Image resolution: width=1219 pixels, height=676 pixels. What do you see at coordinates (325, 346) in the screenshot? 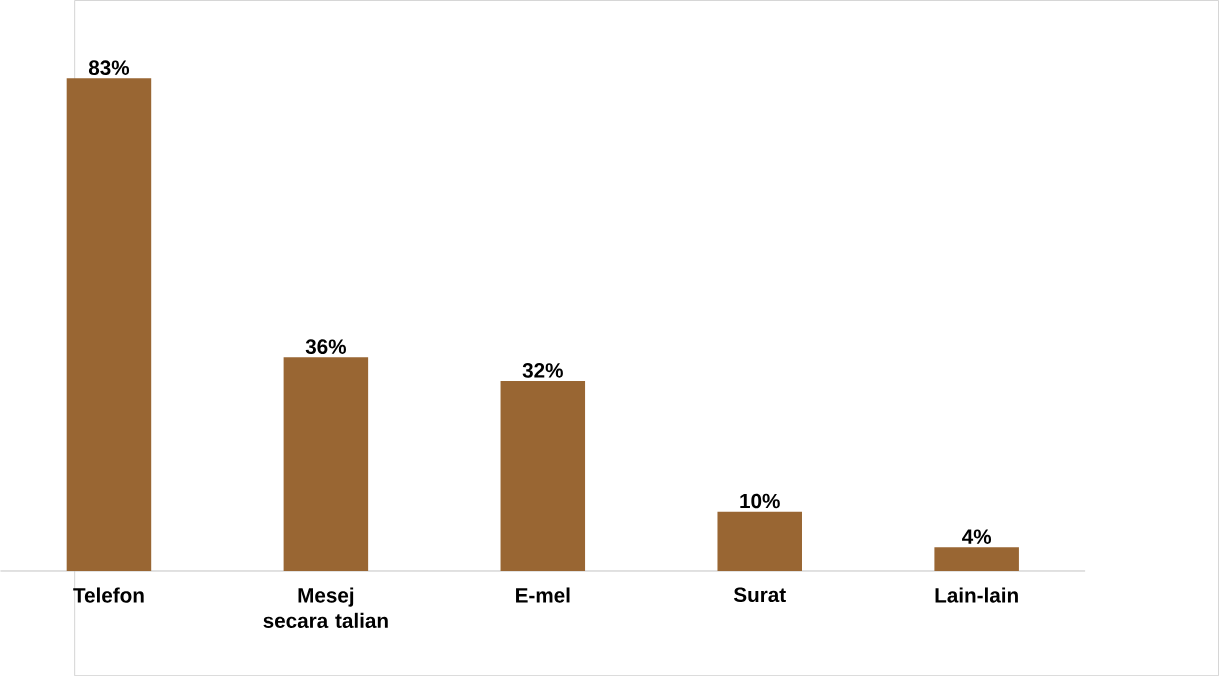
I see `data-label: 36%` at bounding box center [325, 346].